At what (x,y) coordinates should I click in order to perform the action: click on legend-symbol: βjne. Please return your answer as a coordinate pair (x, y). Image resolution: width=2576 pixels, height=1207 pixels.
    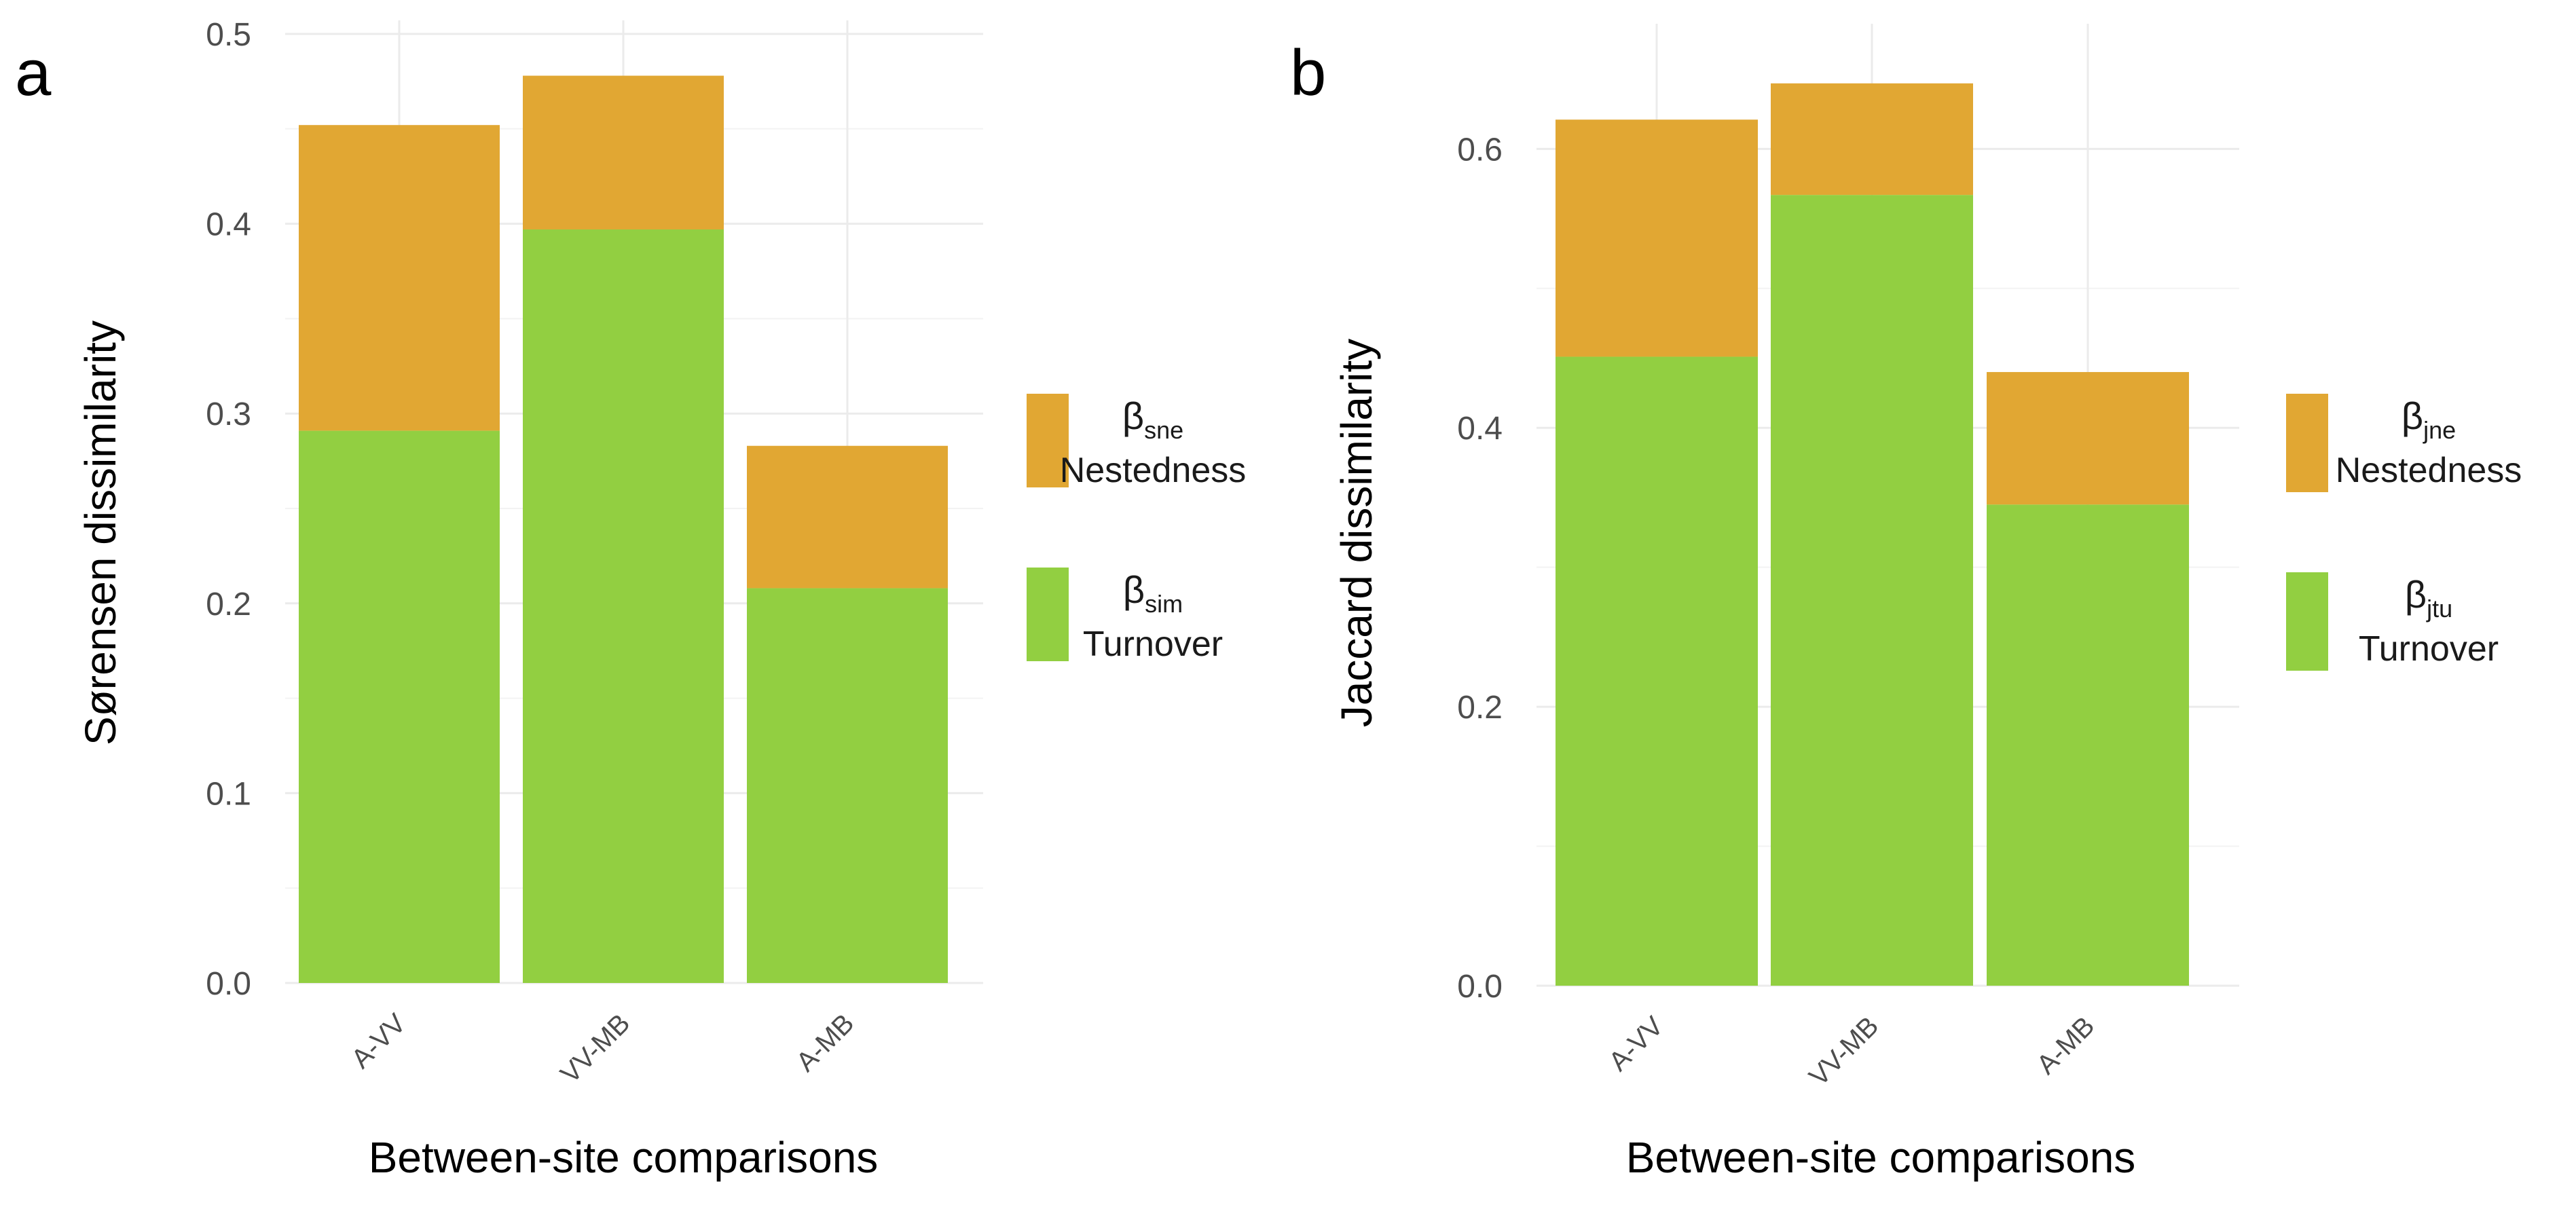
    Looking at the image, I should click on (2429, 419).